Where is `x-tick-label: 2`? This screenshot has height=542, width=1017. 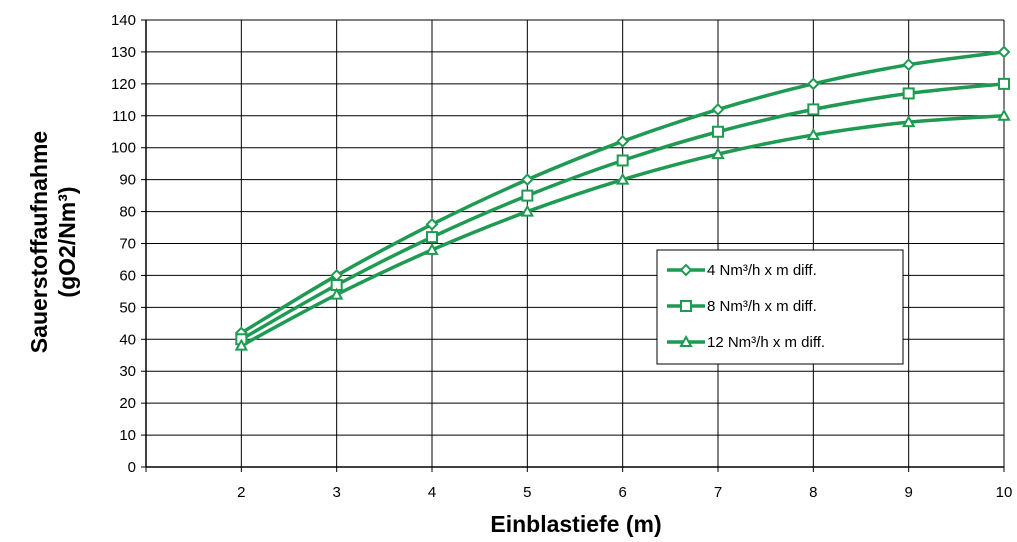 x-tick-label: 2 is located at coordinates (241, 492).